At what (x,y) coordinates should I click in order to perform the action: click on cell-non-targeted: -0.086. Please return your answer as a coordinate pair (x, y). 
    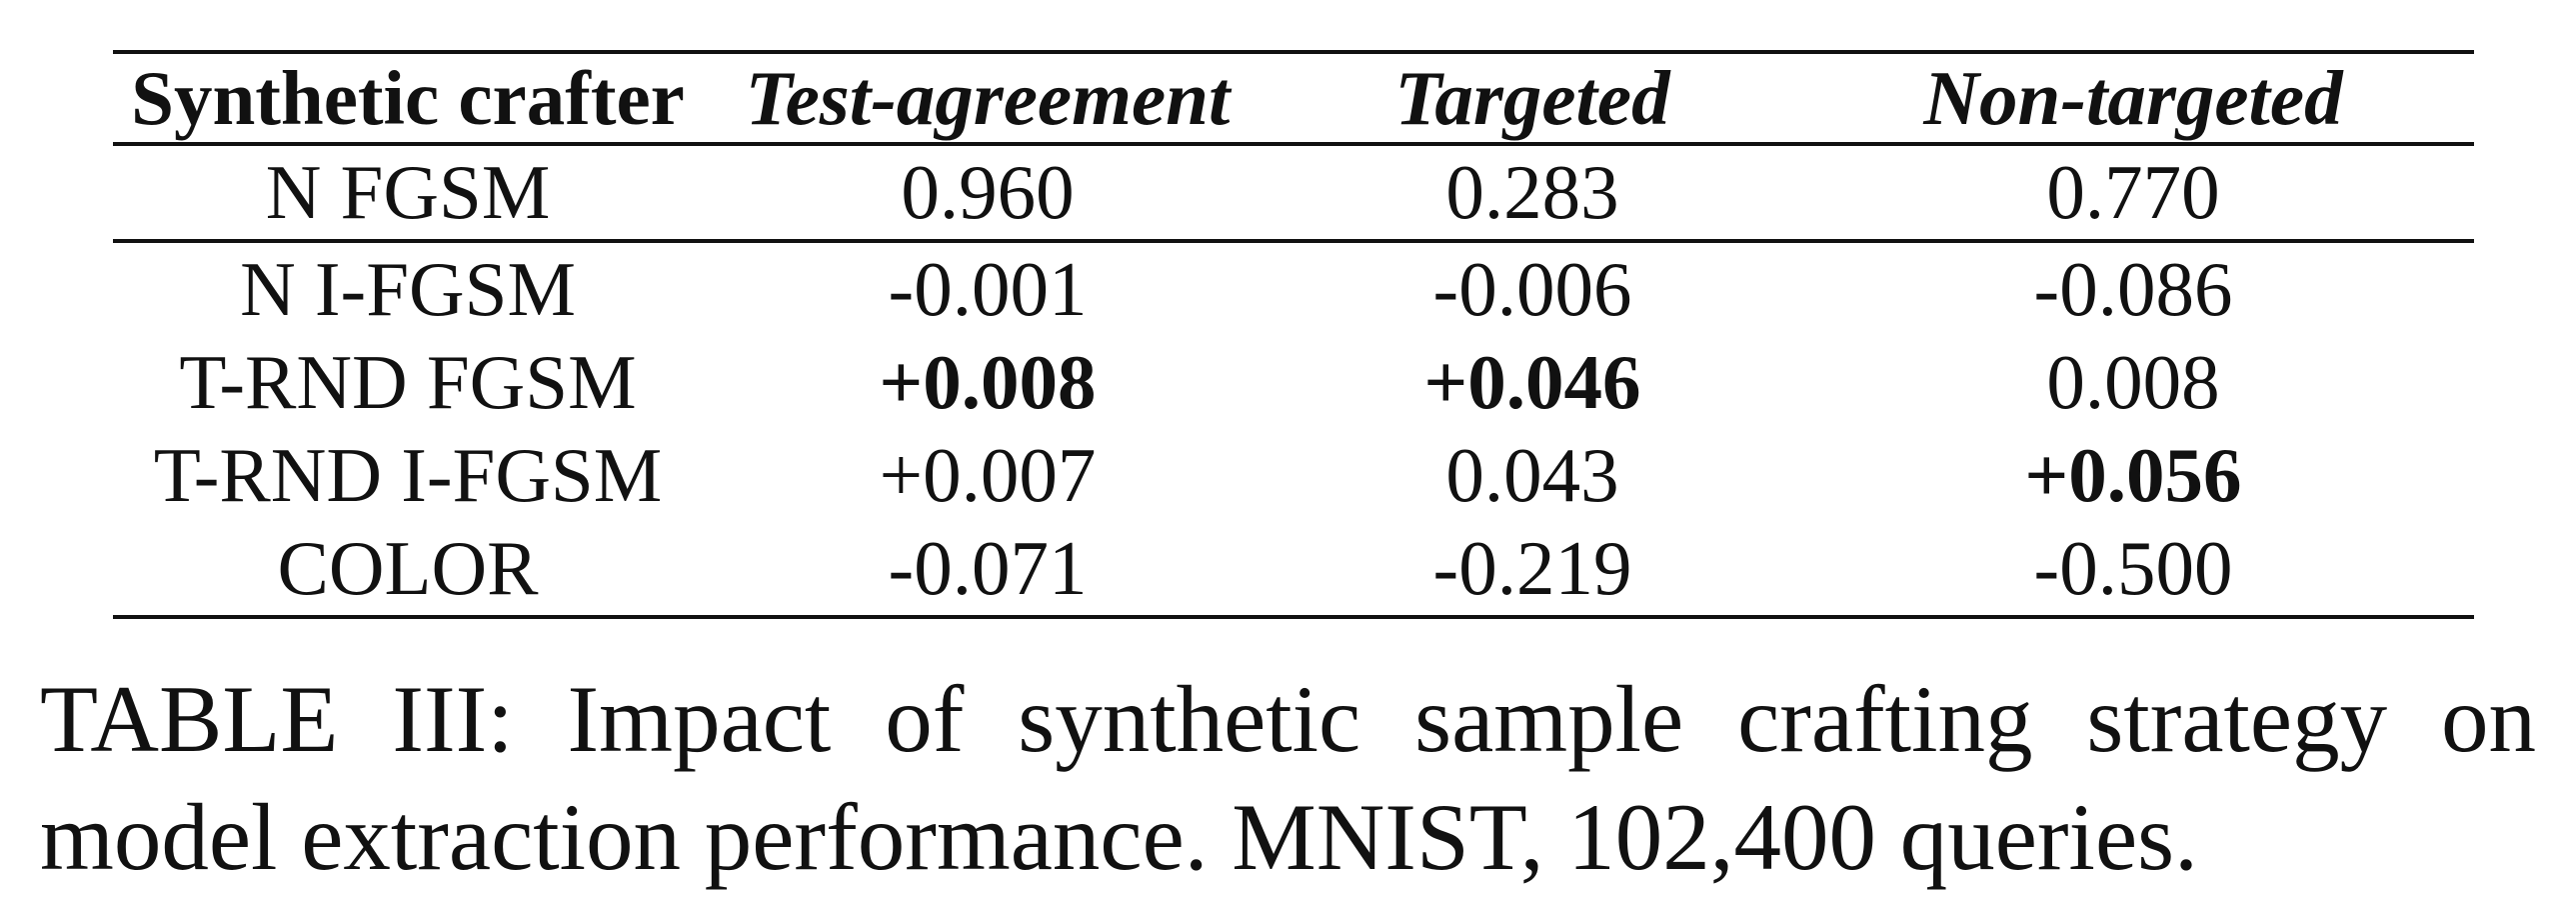
    Looking at the image, I should click on (2133, 289).